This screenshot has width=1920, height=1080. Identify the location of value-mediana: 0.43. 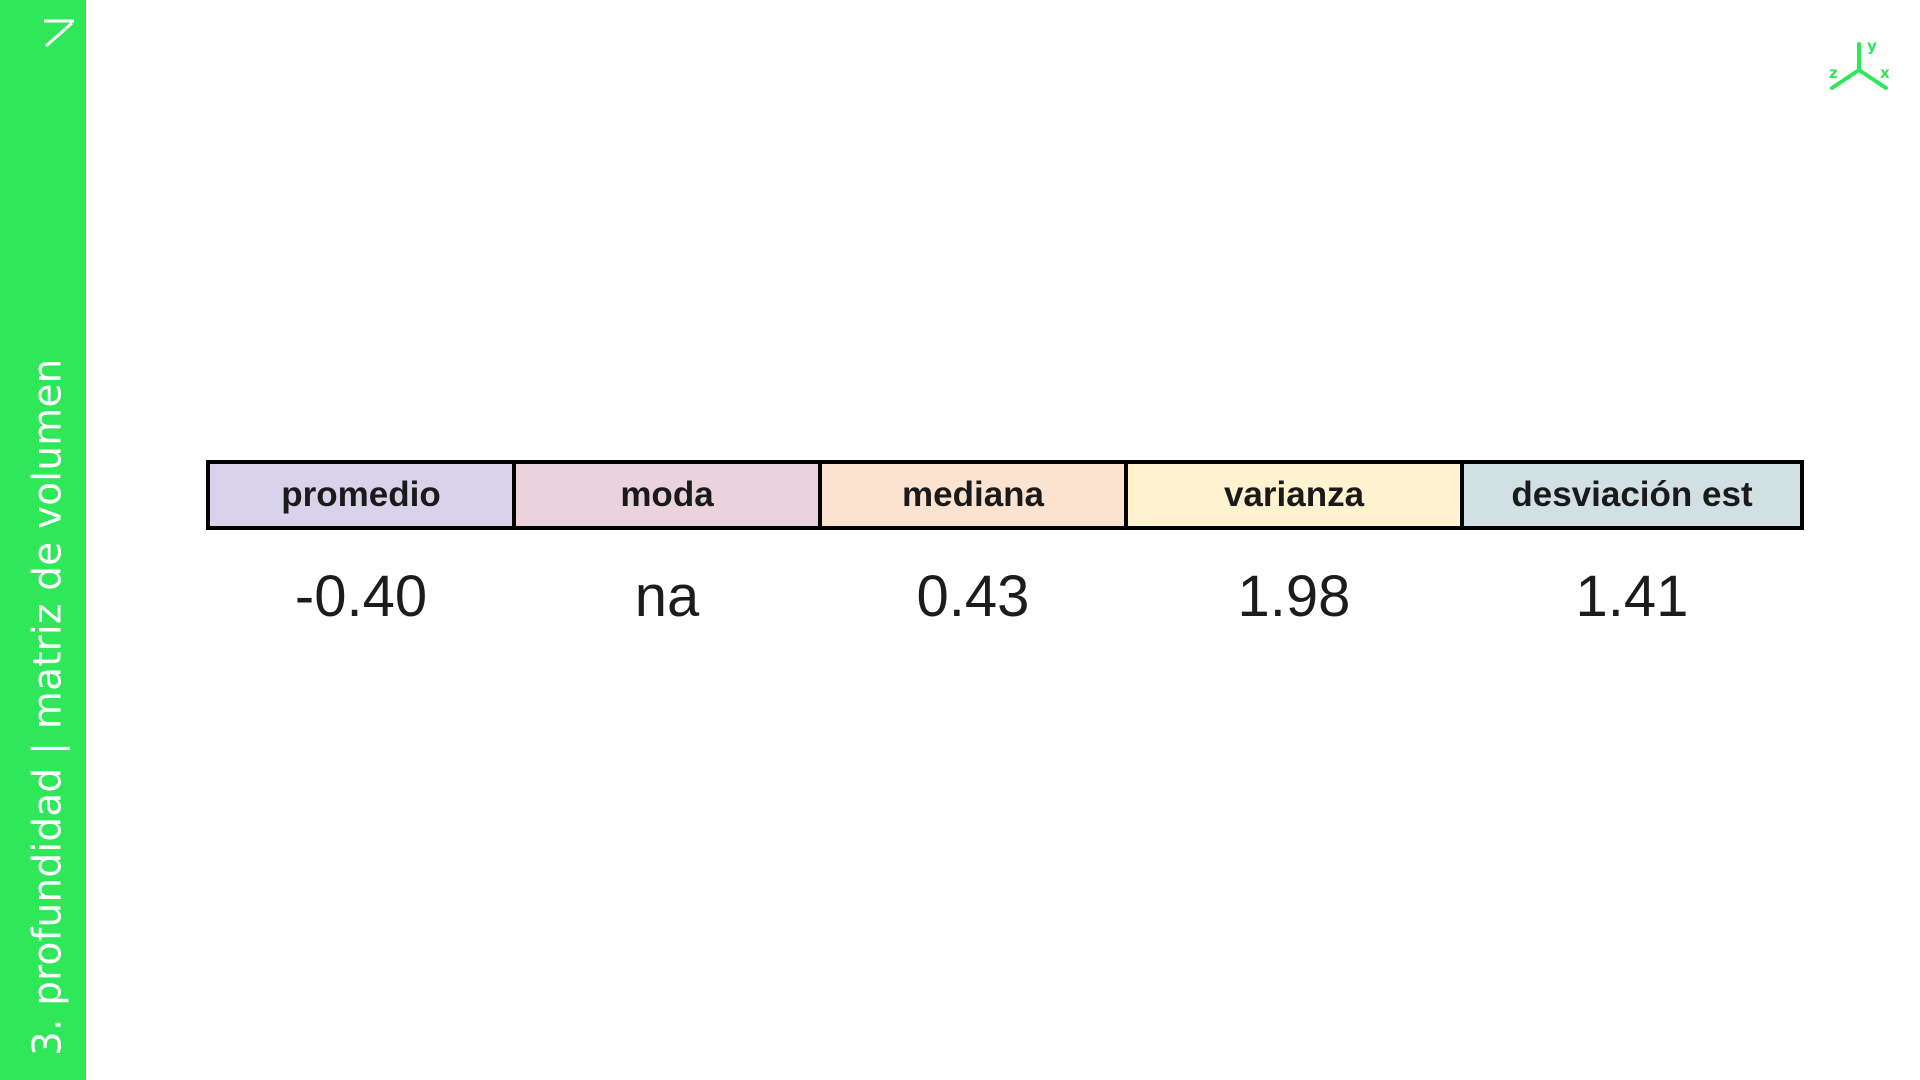
(973, 596).